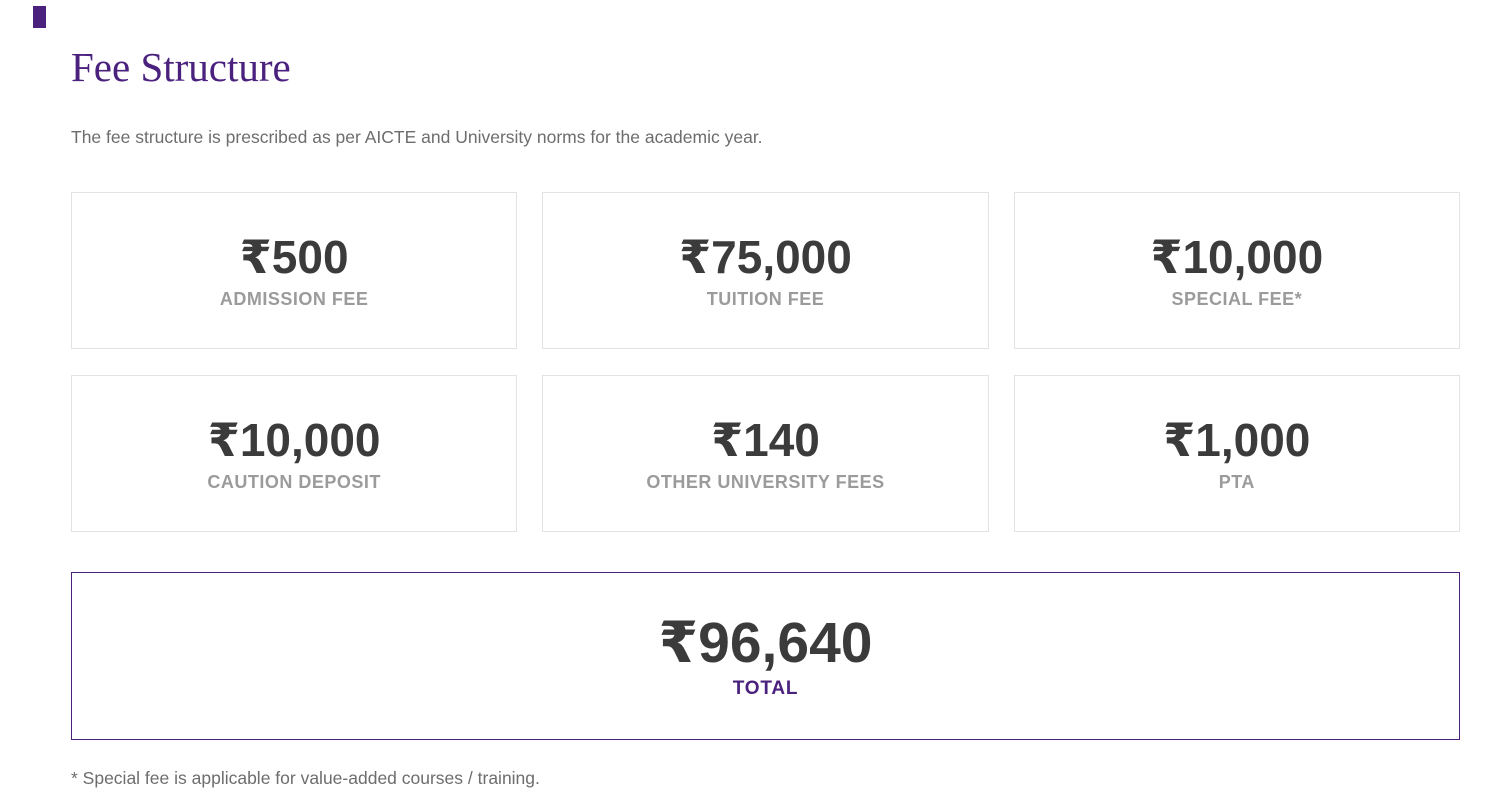 This screenshot has height=810, width=1512. What do you see at coordinates (765, 481) in the screenshot?
I see `fee-label: OTHER UNIVERSITY FEES` at bounding box center [765, 481].